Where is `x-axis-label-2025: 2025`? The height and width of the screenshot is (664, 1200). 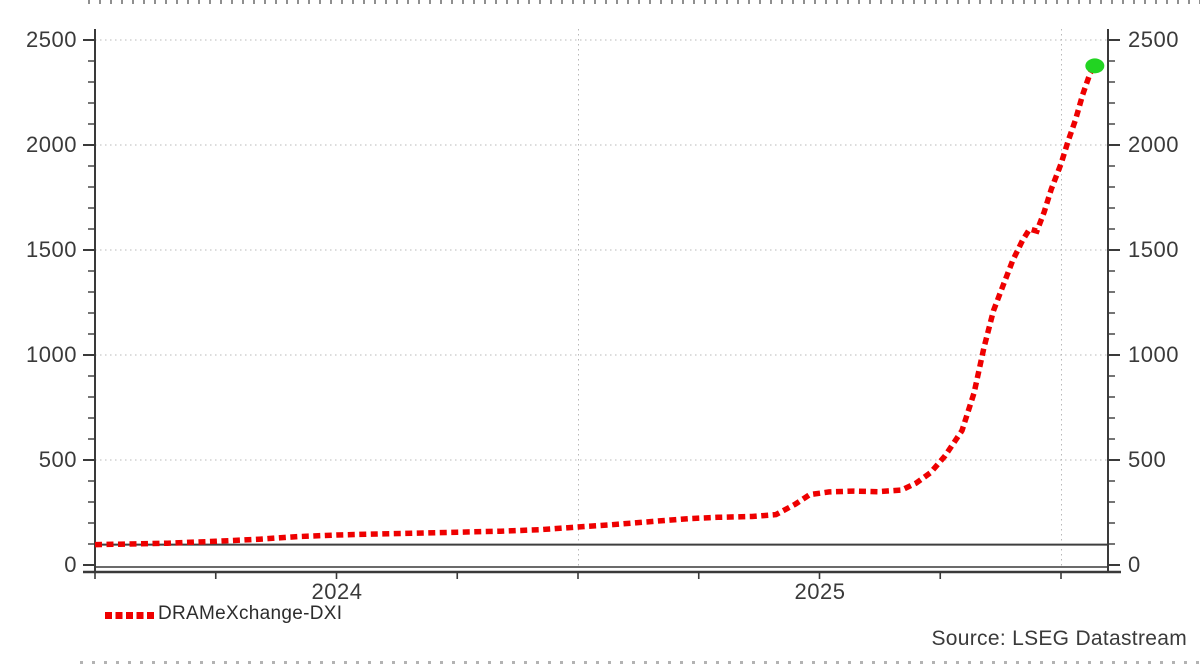
x-axis-label-2025: 2025 is located at coordinates (820, 591).